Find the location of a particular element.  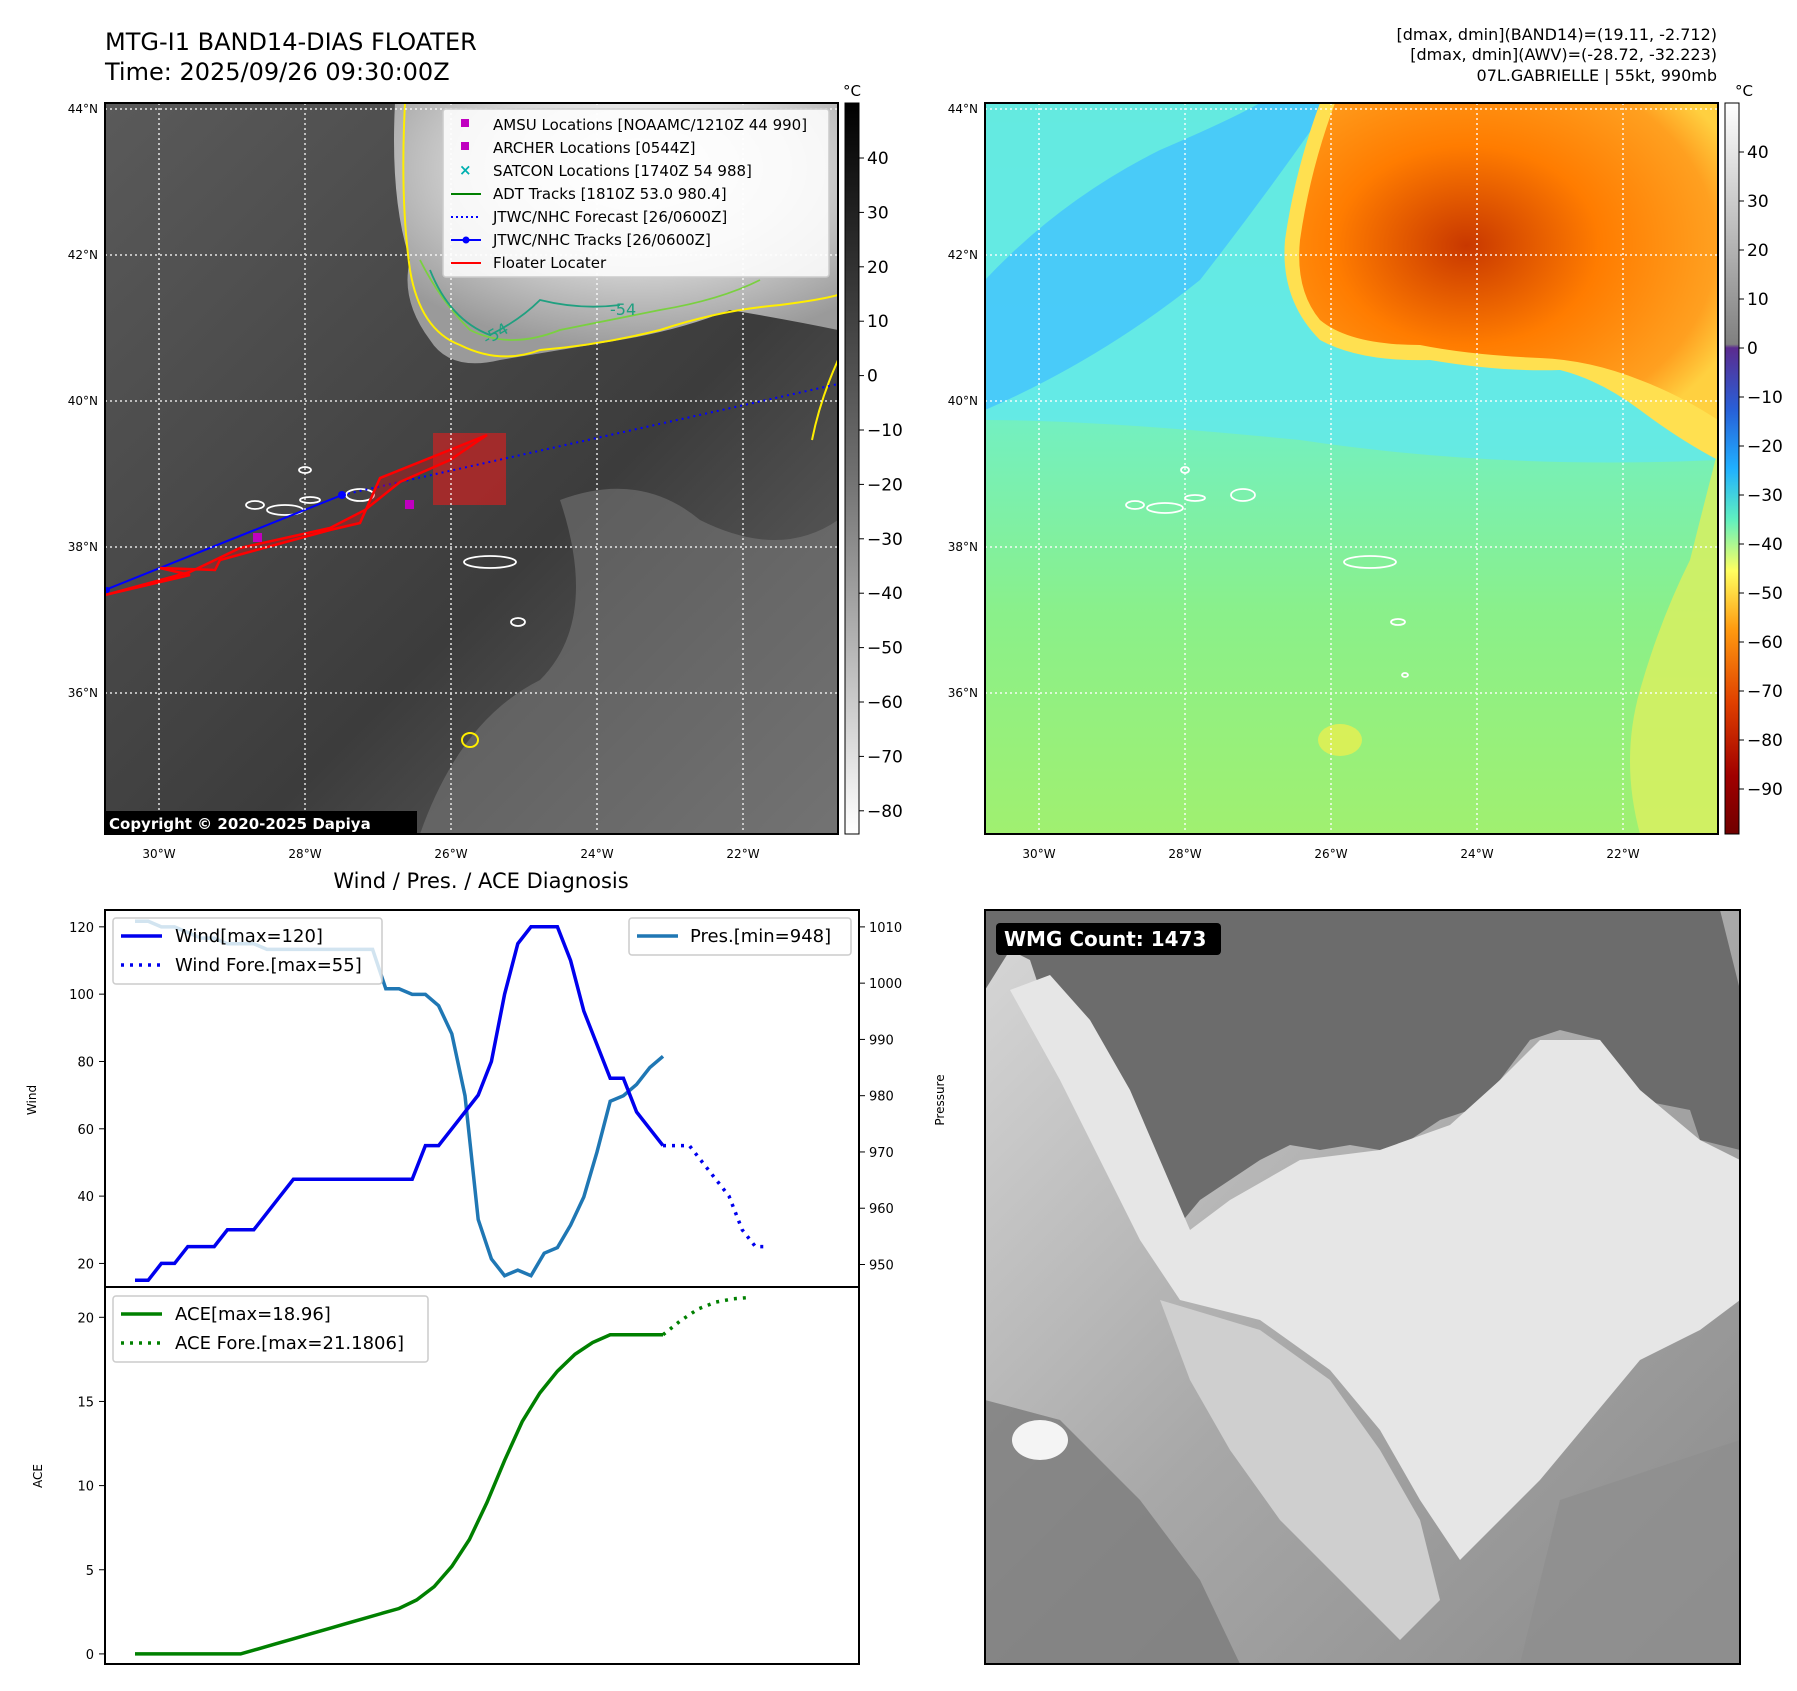

figure-title: MTG-I1 BAND14-DIAS FLOATER is located at coordinates (291, 42).